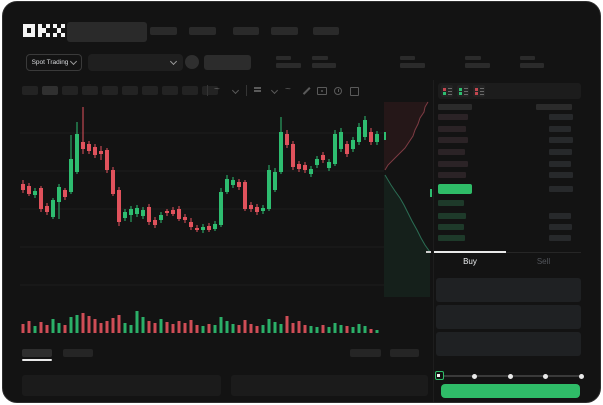 The height and width of the screenshot is (405, 603). Describe the element at coordinates (453, 164) in the screenshot. I see `ask-price-bar` at that location.